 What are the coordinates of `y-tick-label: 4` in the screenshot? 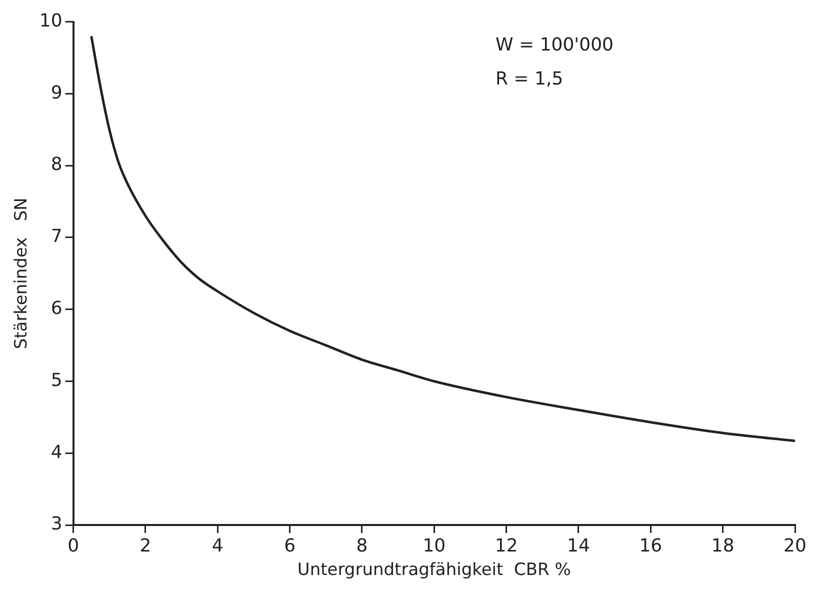 It's located at (56, 452).